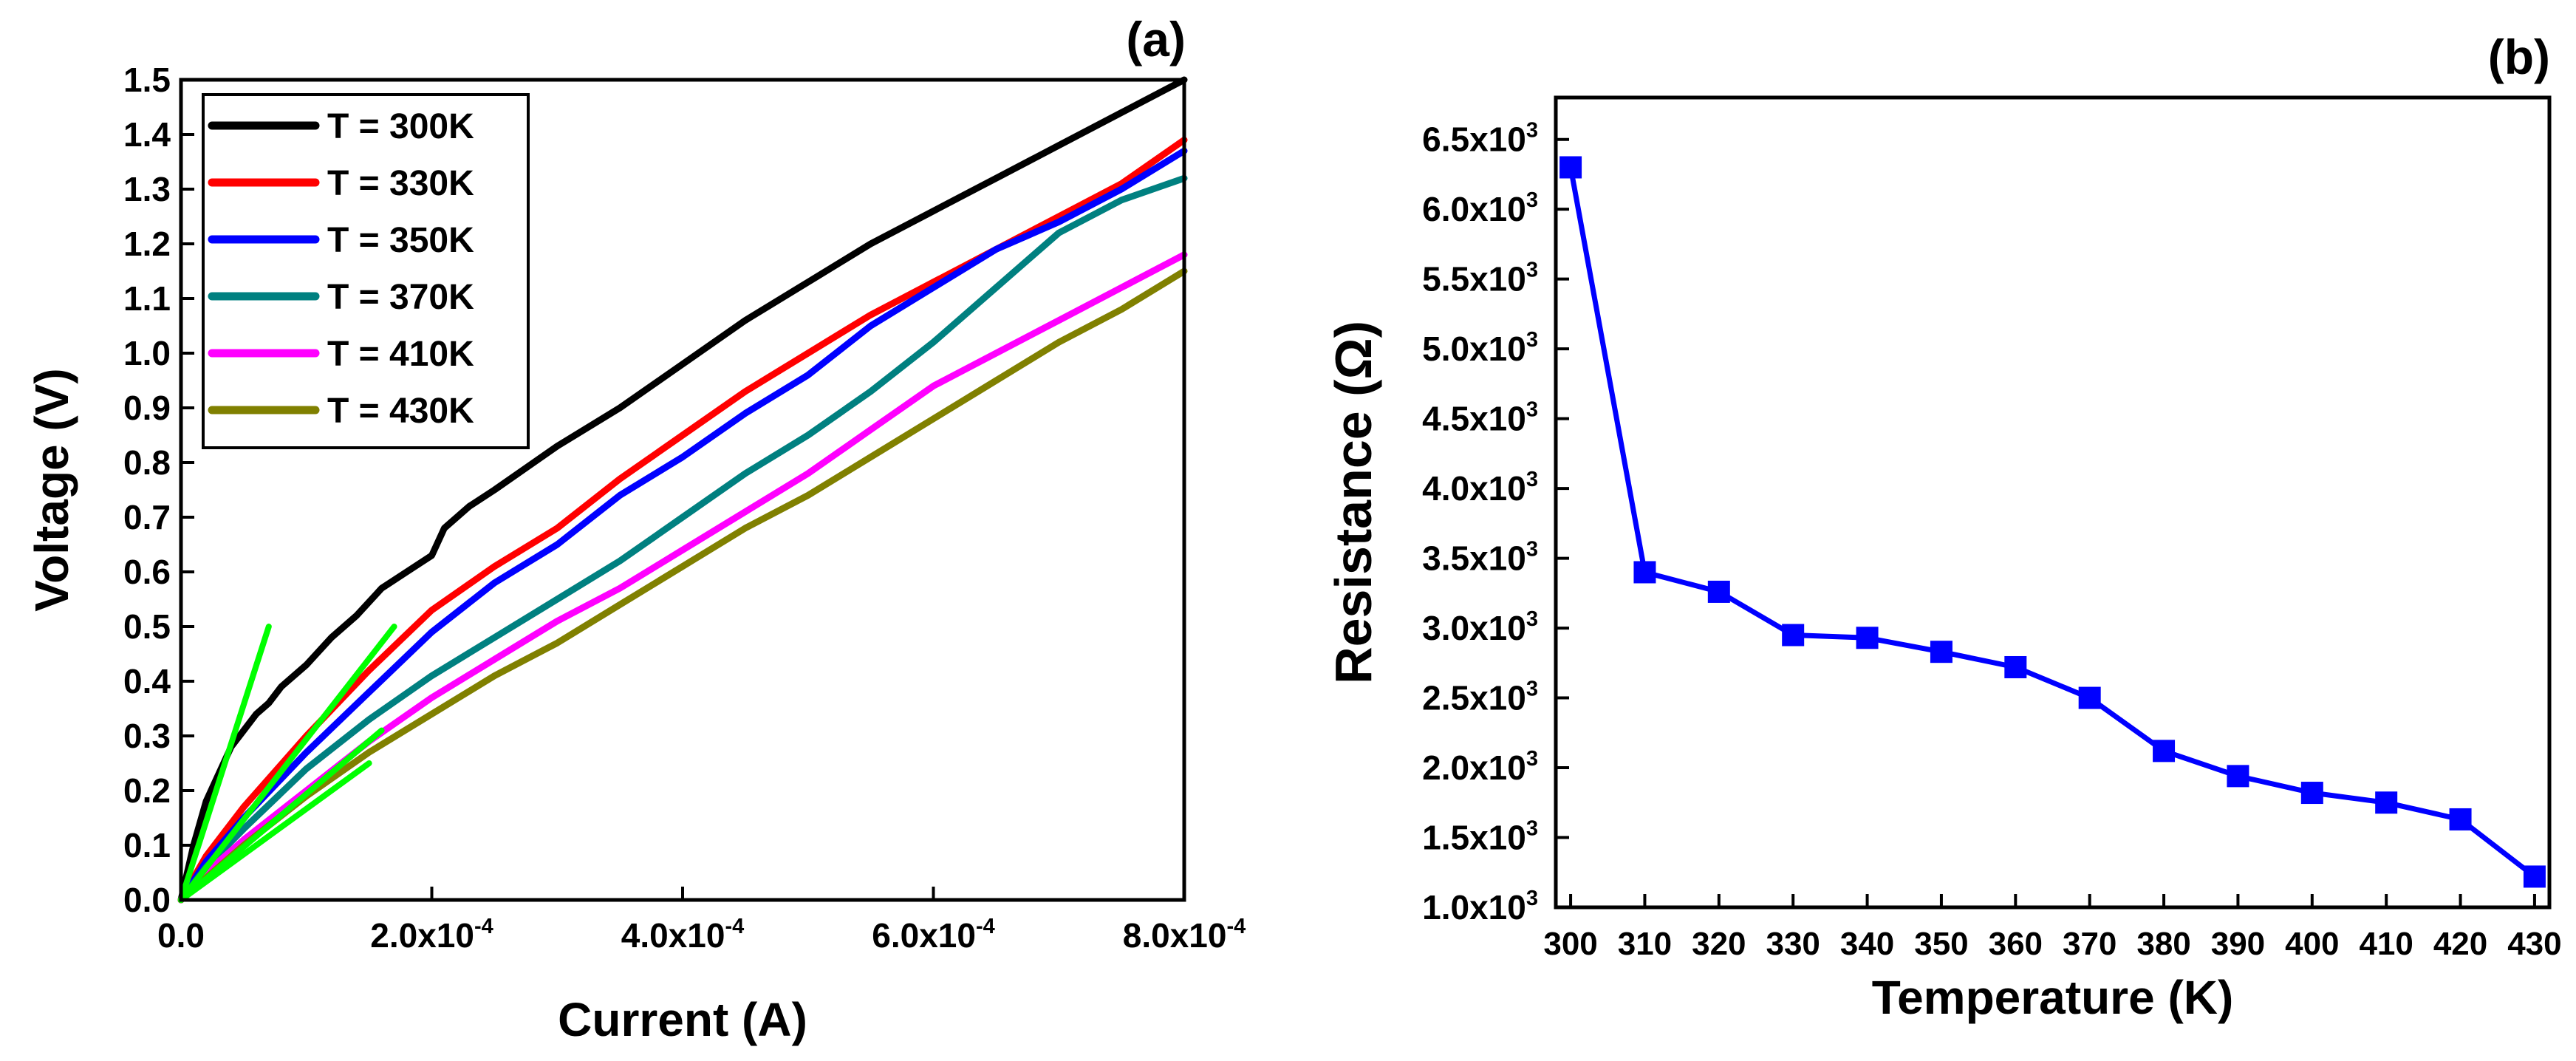  Describe the element at coordinates (2534, 944) in the screenshot. I see `x-tick-label: 430` at that location.